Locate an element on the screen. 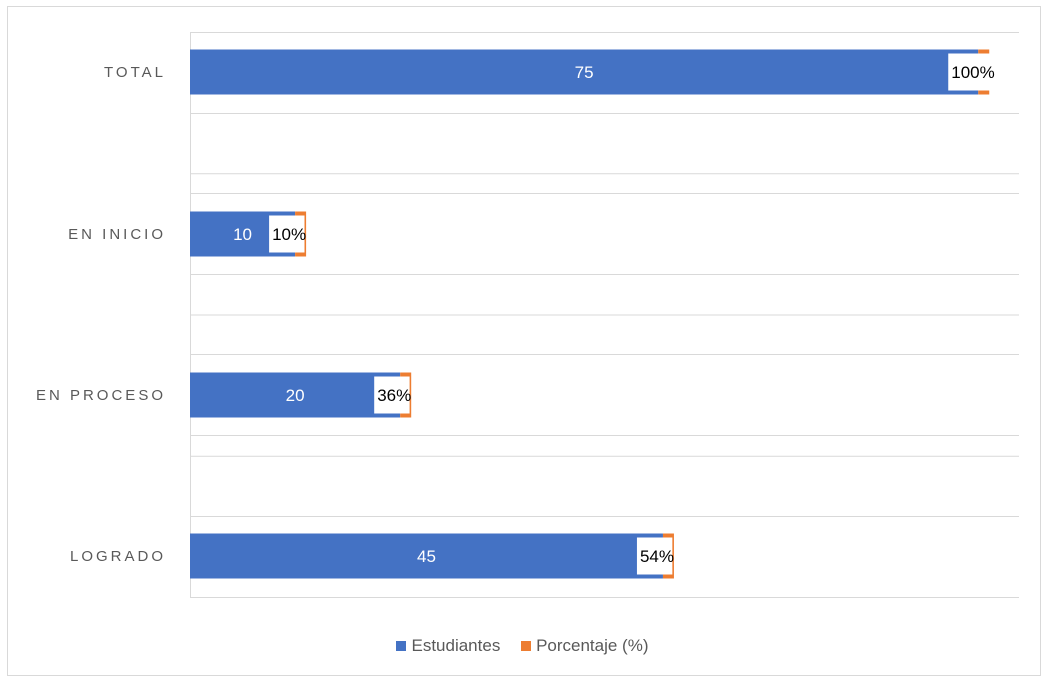 This screenshot has height=681, width=1045. pct-label-box-en-proceso is located at coordinates (392, 395).